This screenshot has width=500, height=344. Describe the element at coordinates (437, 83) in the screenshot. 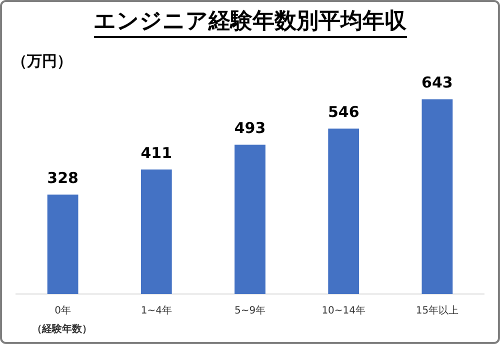

I see `data-label: 643` at that location.